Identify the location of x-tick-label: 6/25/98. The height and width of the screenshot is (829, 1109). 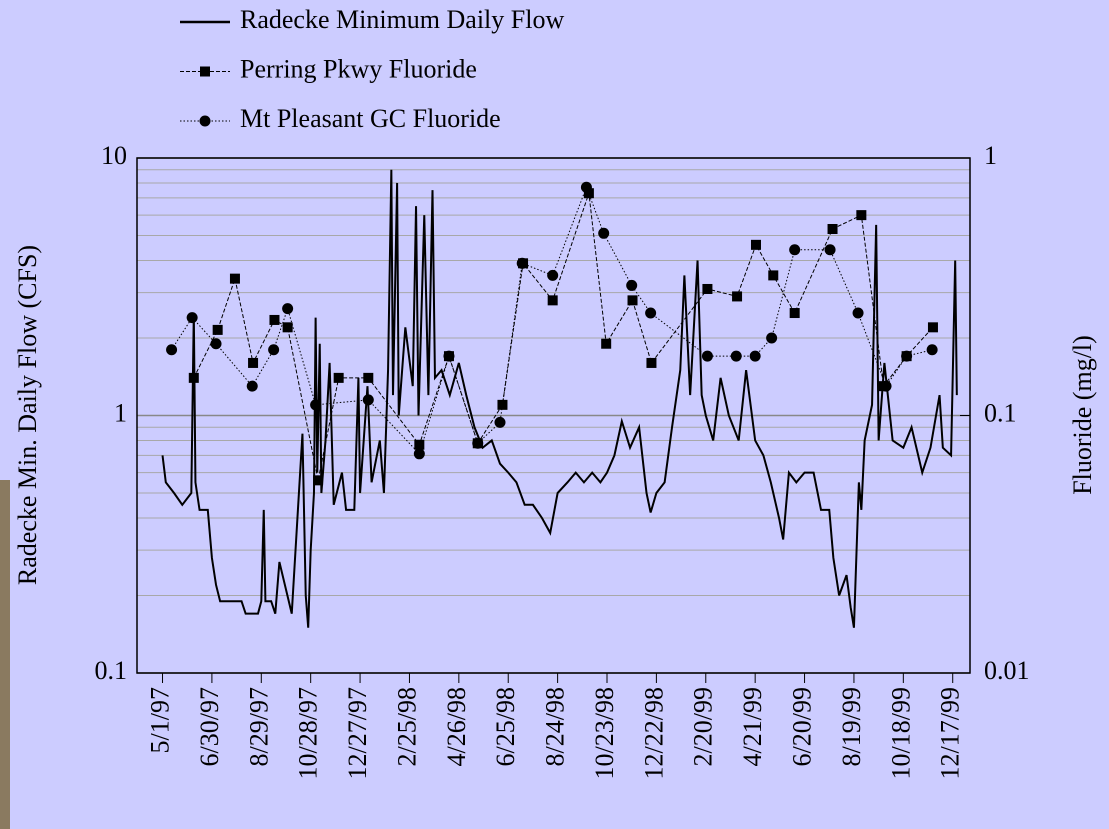
(505, 726).